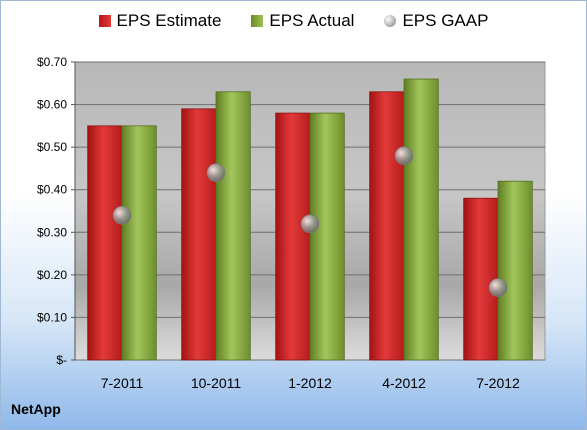 This screenshot has width=587, height=430. What do you see at coordinates (257, 21) in the screenshot?
I see `legend-swatch-eps-actual` at bounding box center [257, 21].